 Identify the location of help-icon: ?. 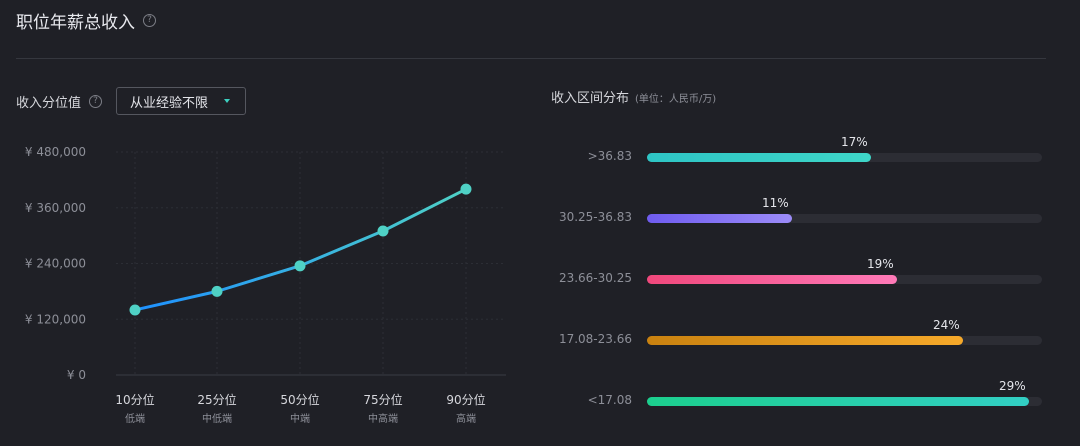
(149, 20).